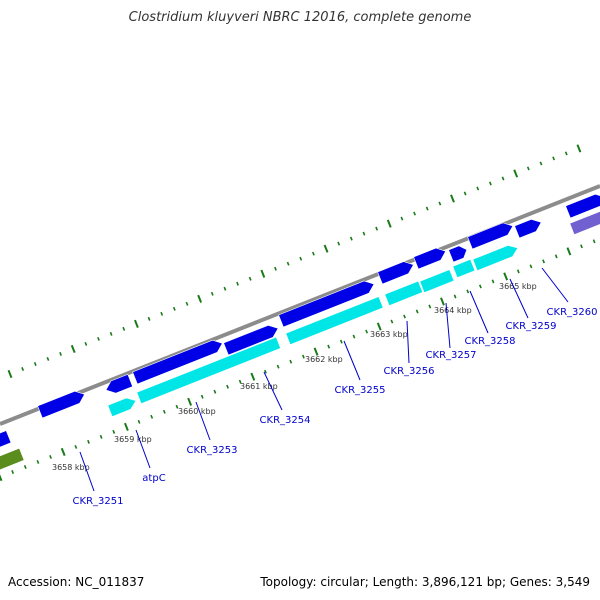 This screenshot has width=600, height=600. What do you see at coordinates (259, 386) in the screenshot?
I see `kbp-label: 3661 kbp` at bounding box center [259, 386].